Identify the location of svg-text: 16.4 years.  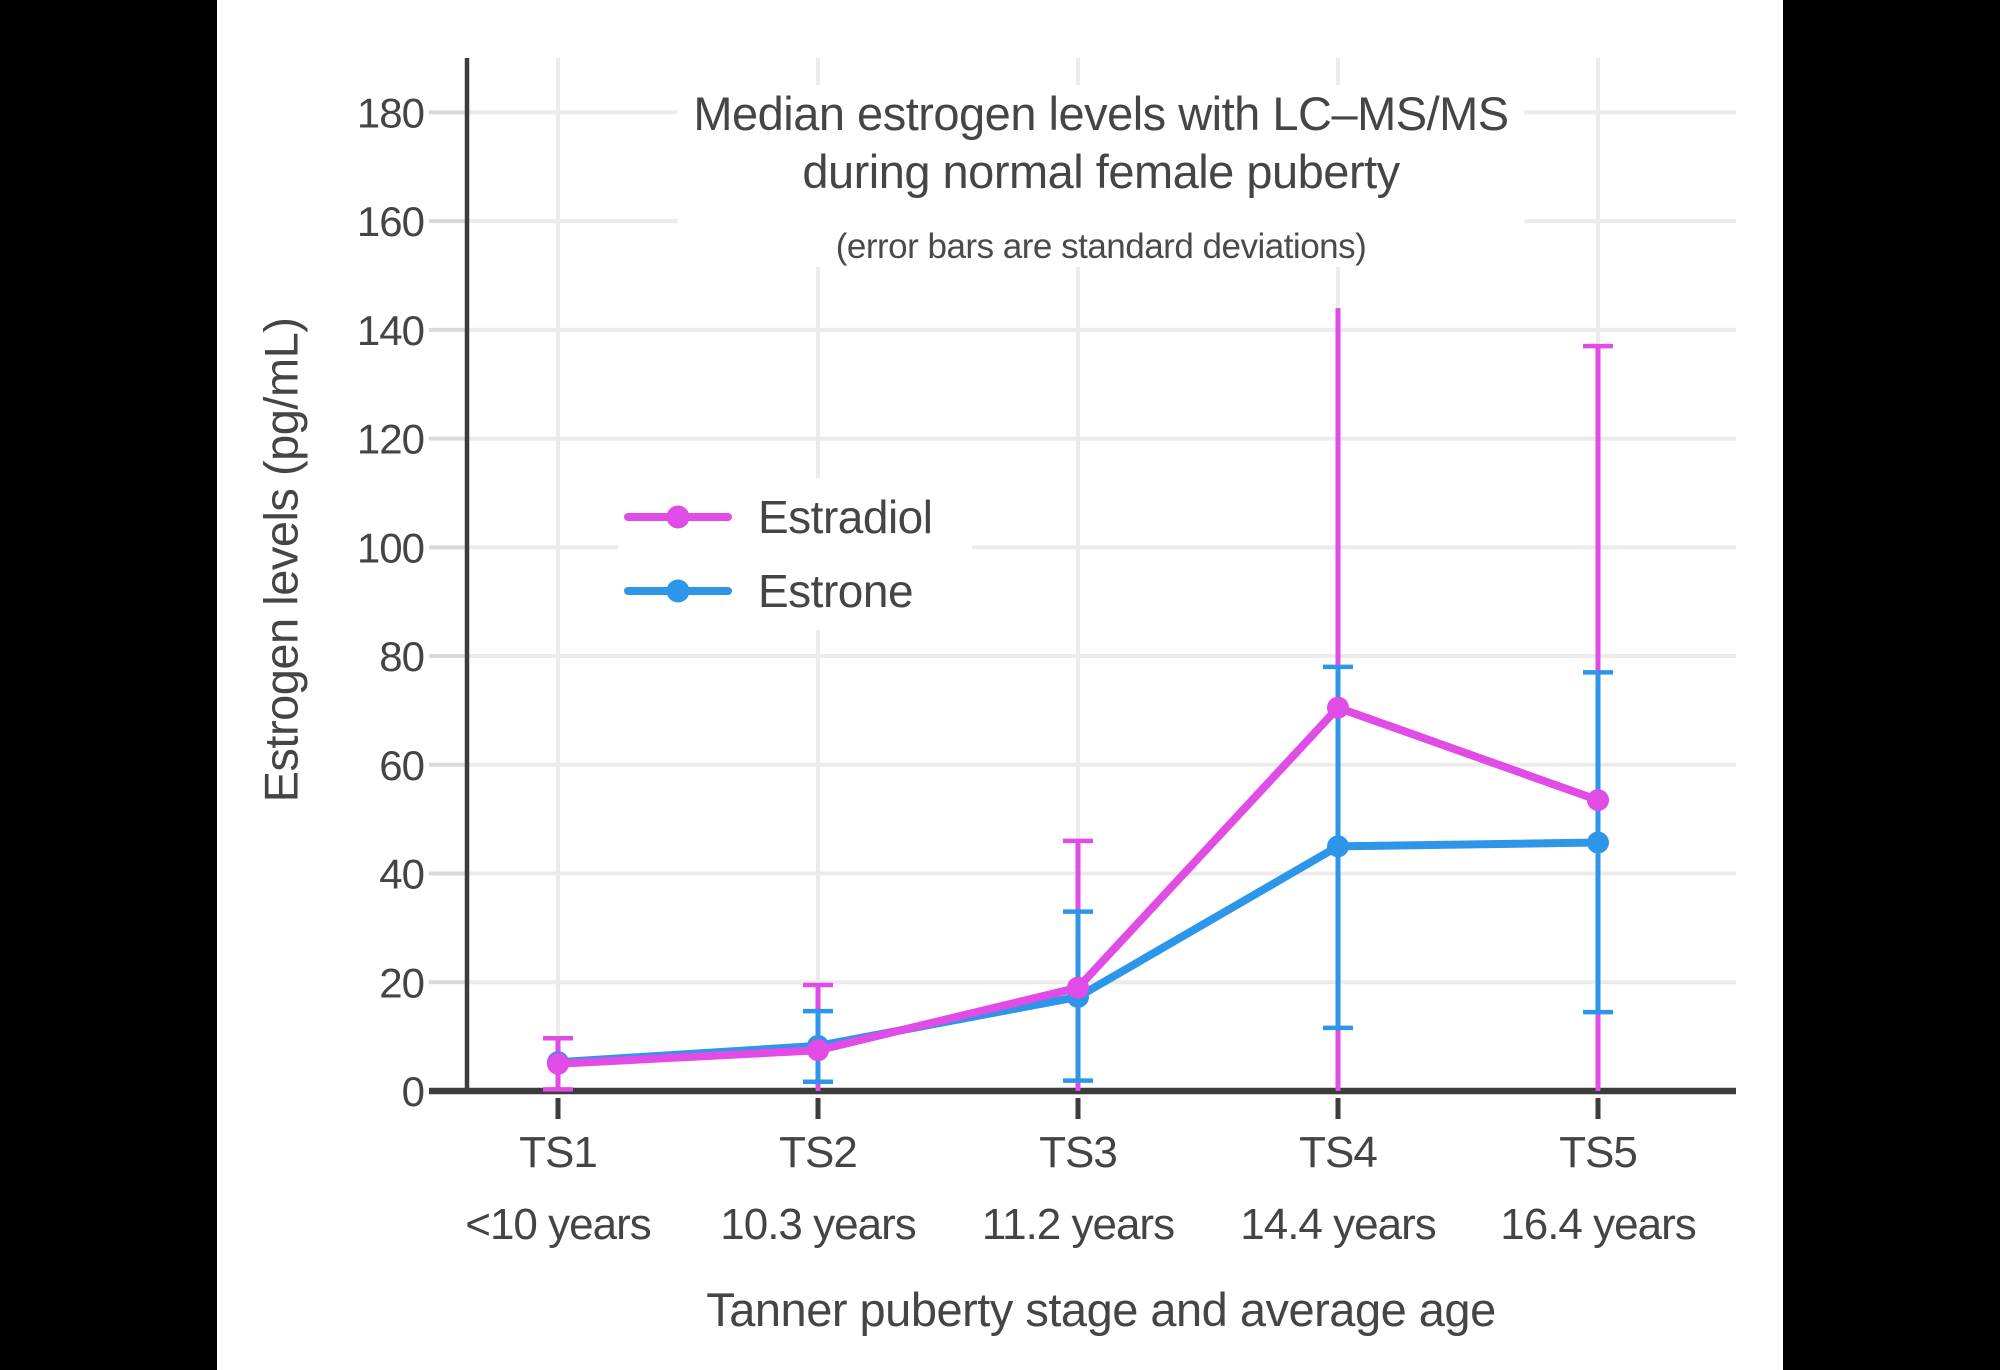
(1597, 1224).